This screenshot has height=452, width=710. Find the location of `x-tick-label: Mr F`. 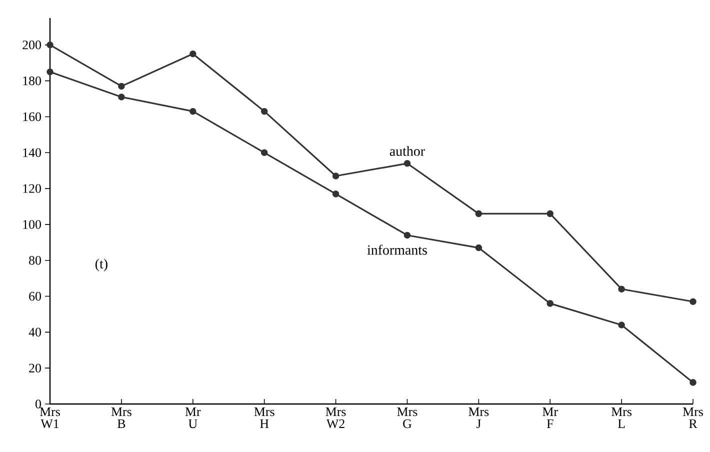

x-tick-label: Mr F is located at coordinates (550, 418).